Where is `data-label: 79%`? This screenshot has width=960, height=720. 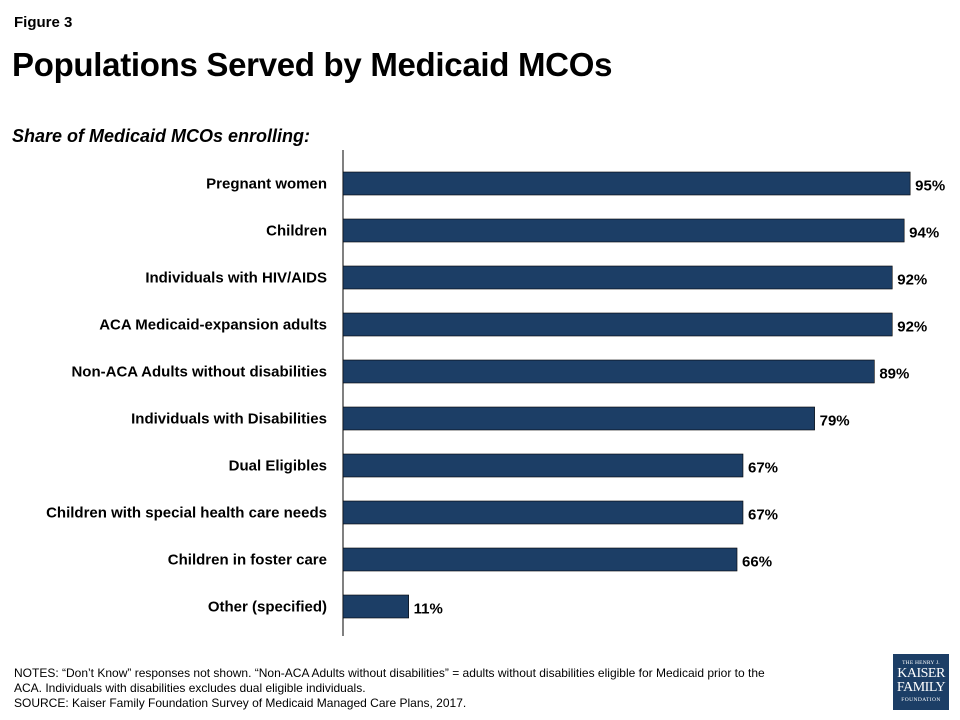 data-label: 79% is located at coordinates (835, 421).